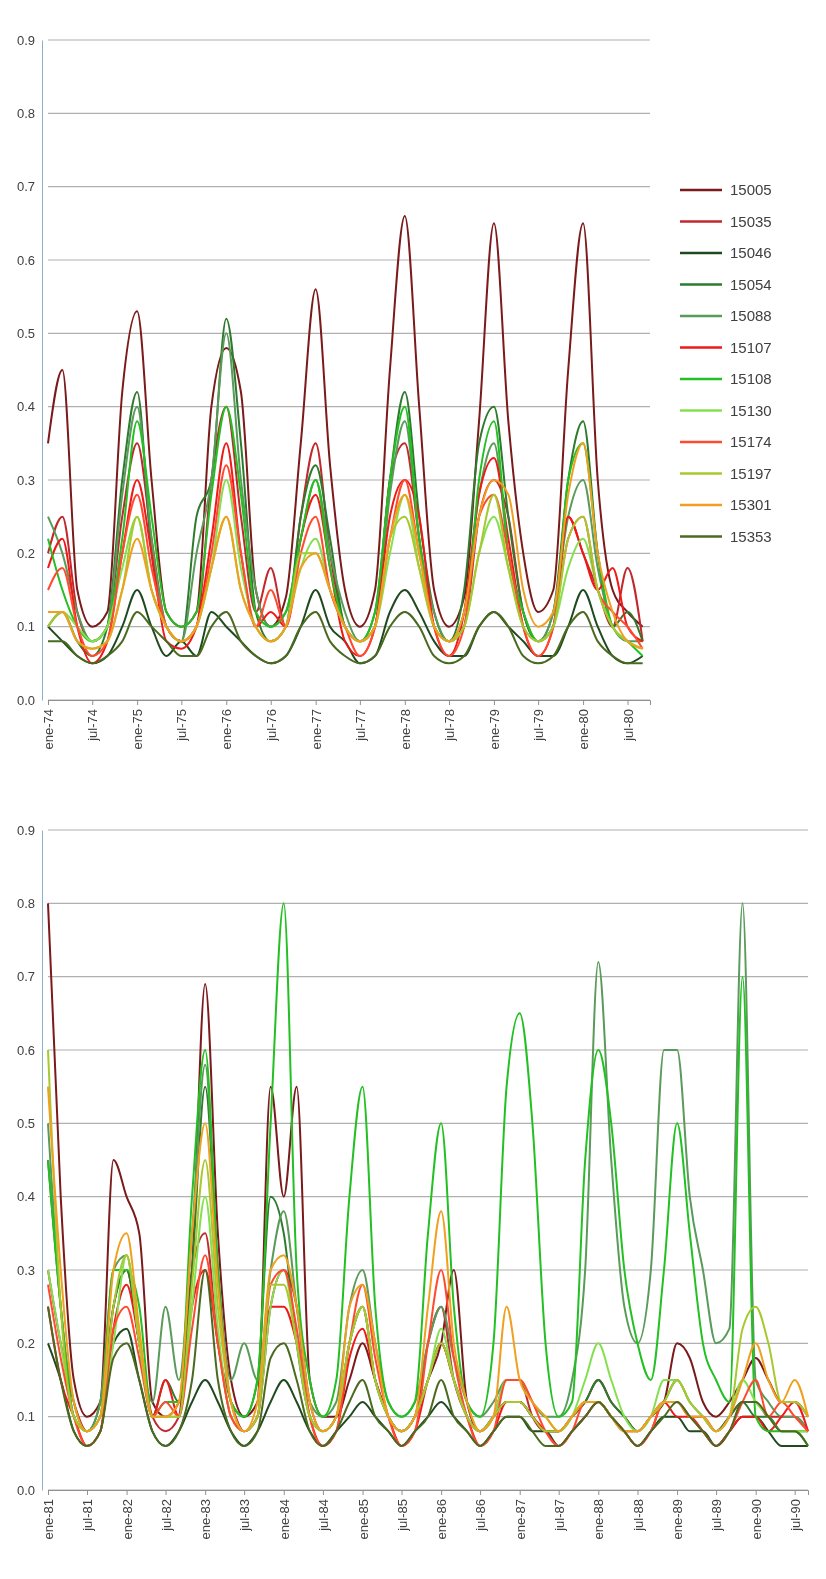 The image size is (826, 1579). I want to click on x-tick-label: ene-85, so click(363, 1519).